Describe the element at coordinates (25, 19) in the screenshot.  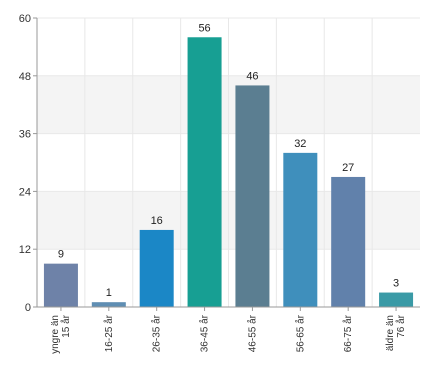
I see `y-tick-label: 60` at that location.